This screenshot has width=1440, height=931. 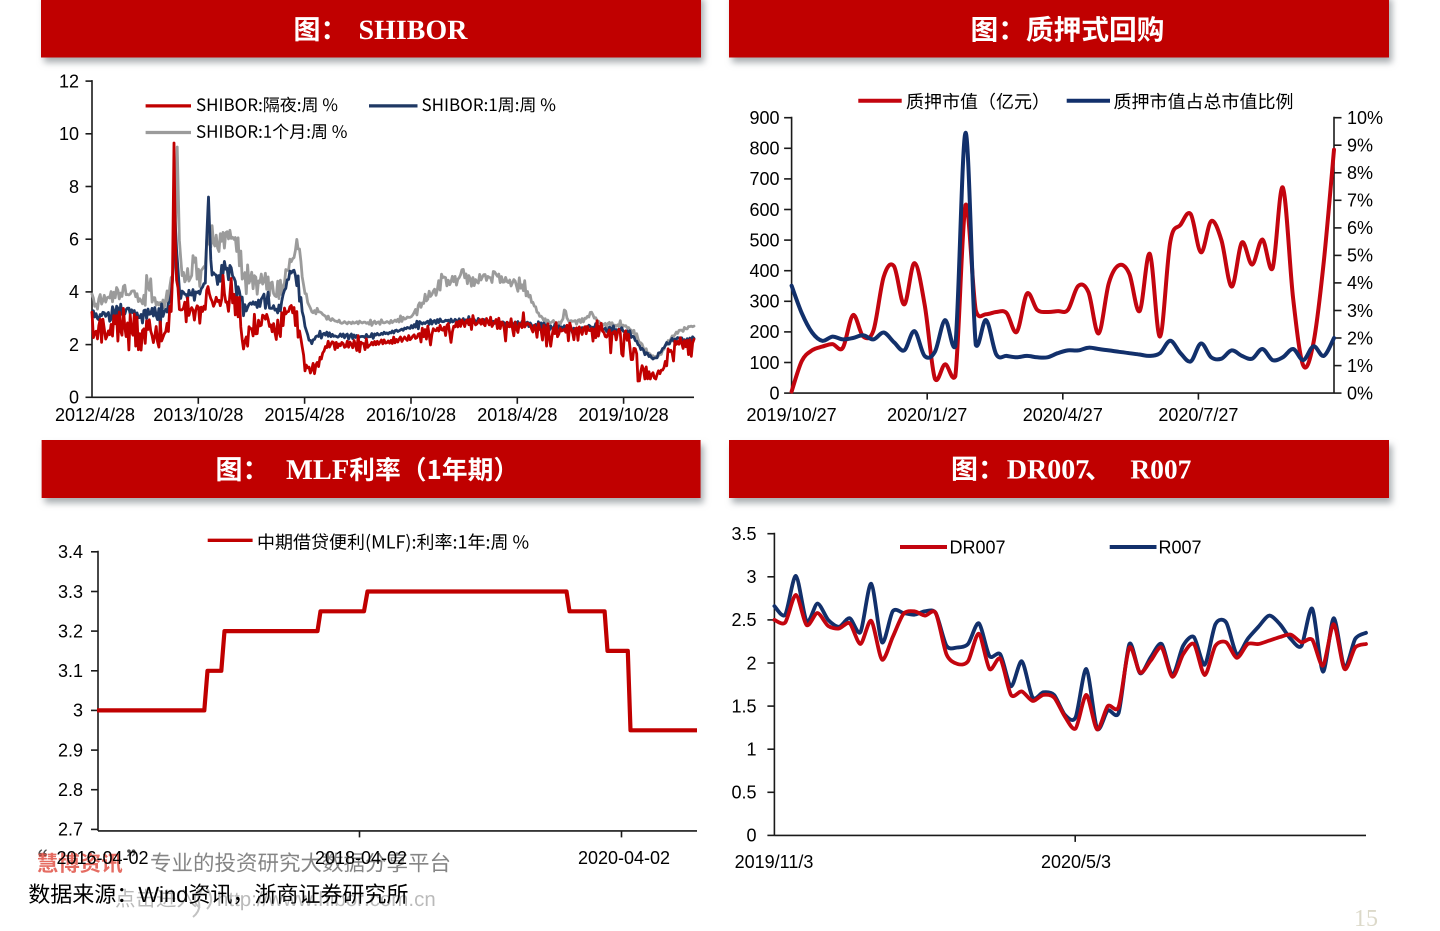 I want to click on svg-text: 4, so click(x=74, y=292).